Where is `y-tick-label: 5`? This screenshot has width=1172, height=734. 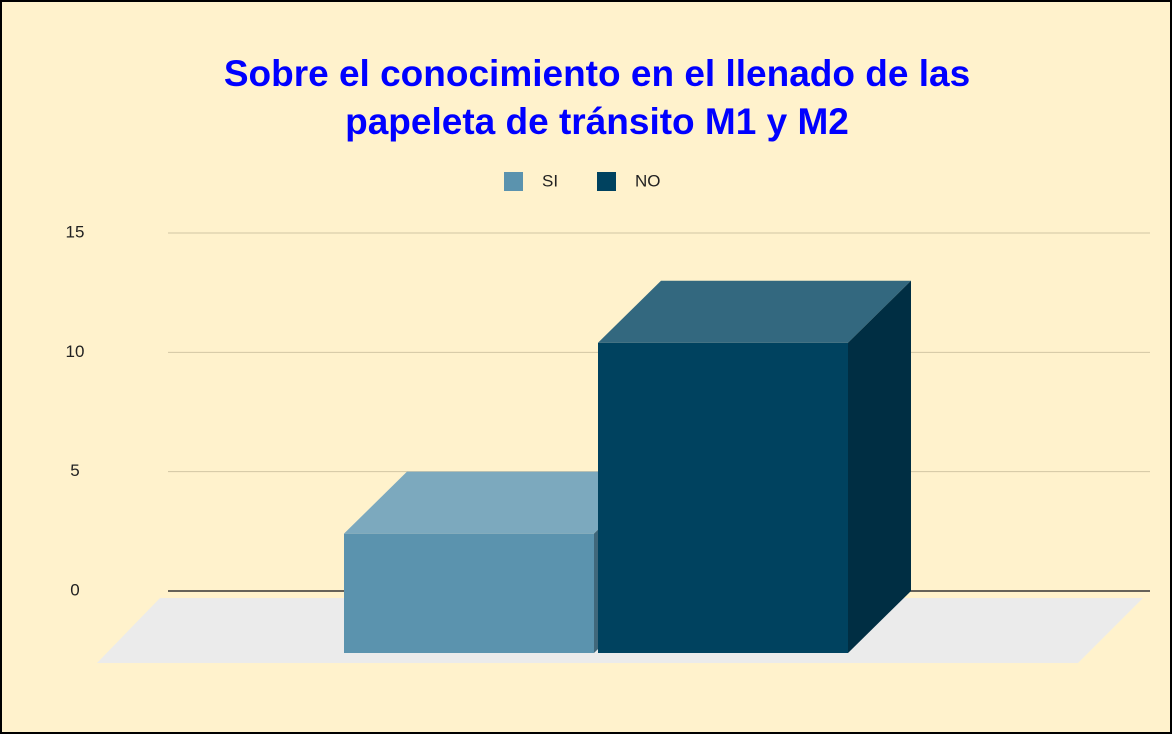 y-tick-label: 5 is located at coordinates (74, 470).